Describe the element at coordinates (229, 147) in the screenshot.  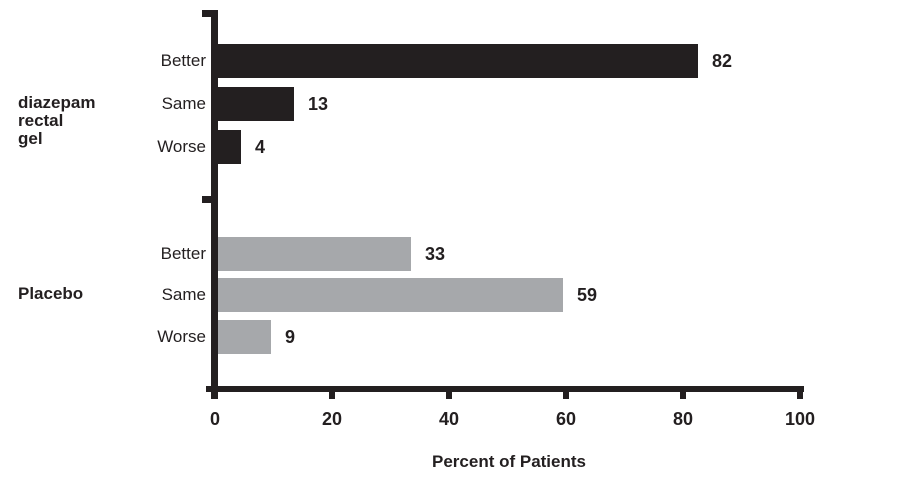
I see `bar-diazepam-worse` at that location.